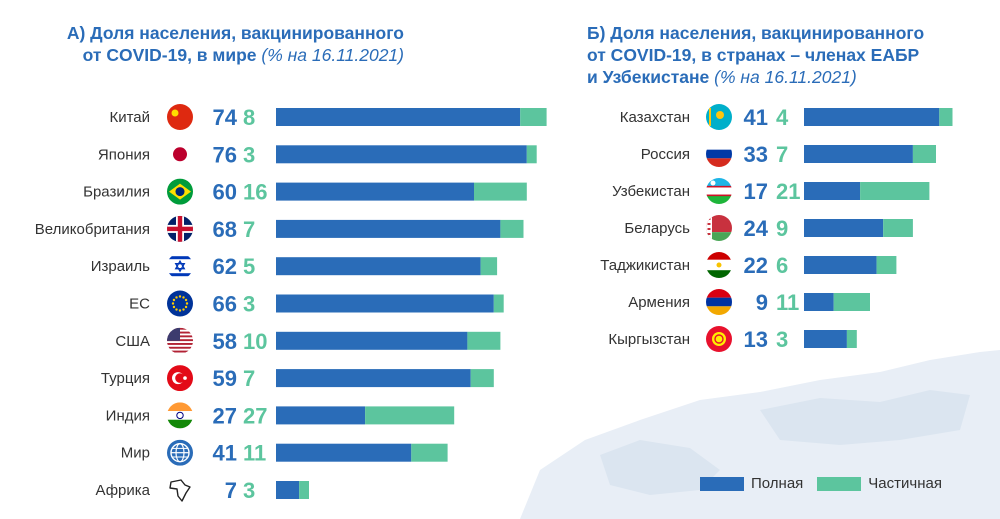 This screenshot has height=519, width=1000. I want to click on bar-row: Кыргызстан 13 3, so click(732, 339).